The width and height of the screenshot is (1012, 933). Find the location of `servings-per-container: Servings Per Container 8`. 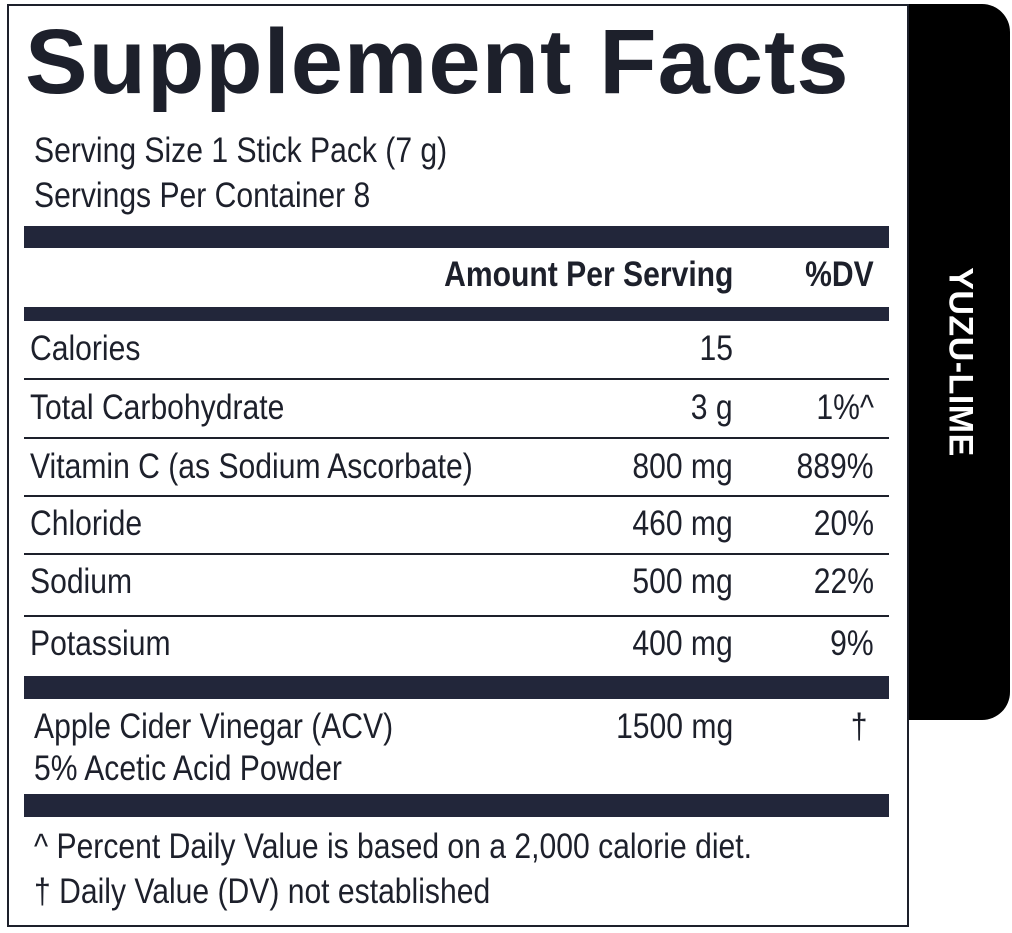

servings-per-container: Servings Per Container 8 is located at coordinates (202, 195).